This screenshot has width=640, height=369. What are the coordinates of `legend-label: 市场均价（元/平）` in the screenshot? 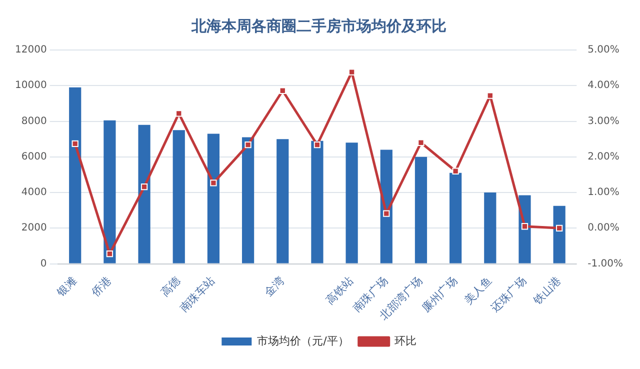 It's located at (303, 341).